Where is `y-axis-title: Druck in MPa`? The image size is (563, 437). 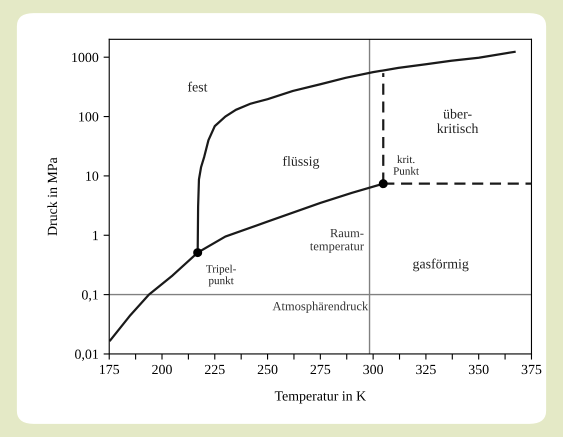 y-axis-title: Druck in MPa is located at coordinates (52, 196).